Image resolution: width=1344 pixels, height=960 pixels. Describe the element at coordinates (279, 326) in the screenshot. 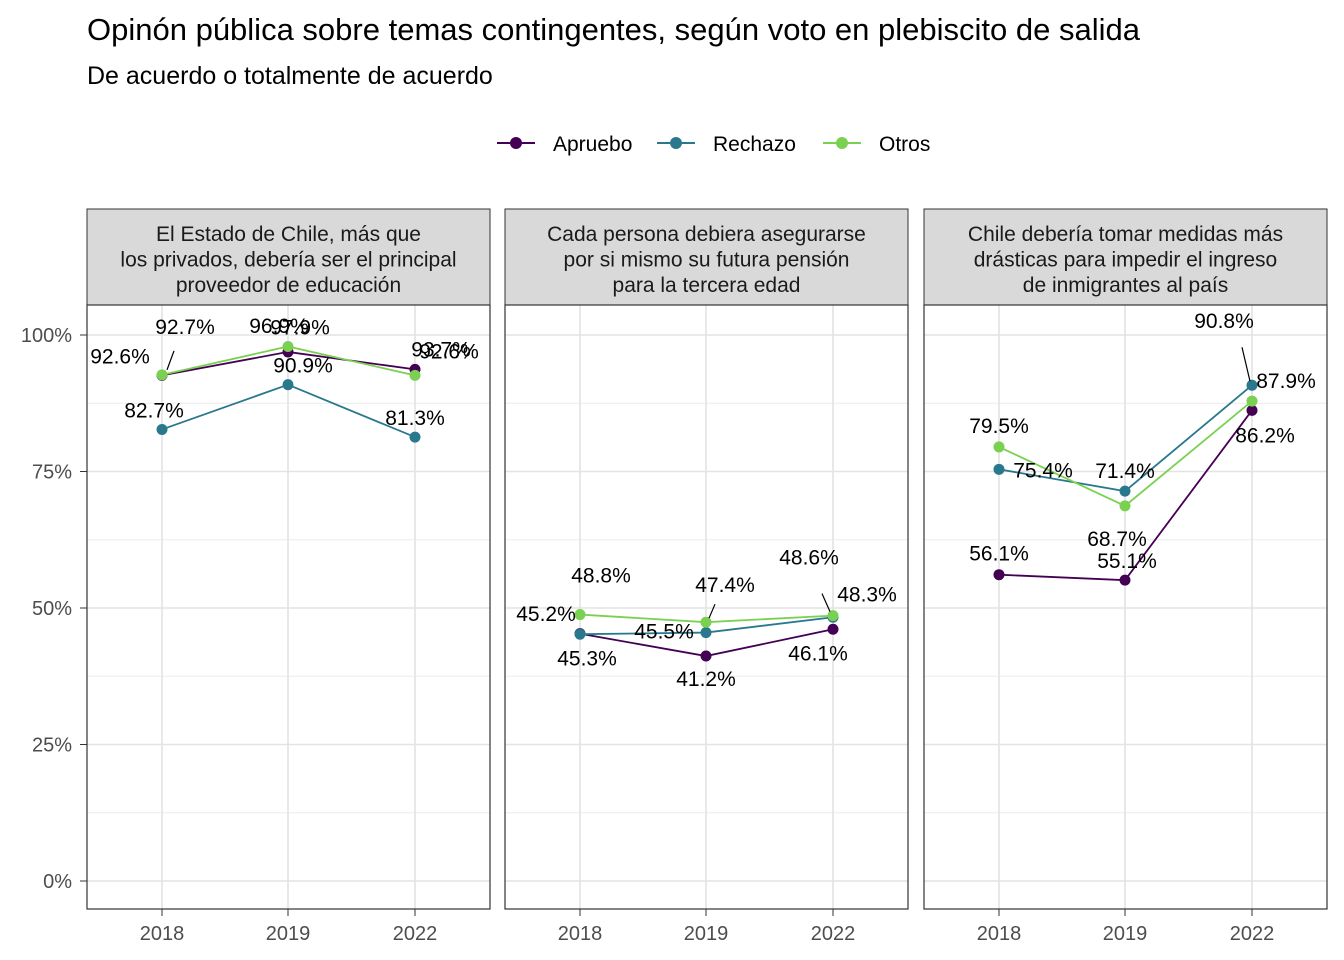

I see `data-label-apruebo: 96.9%` at that location.